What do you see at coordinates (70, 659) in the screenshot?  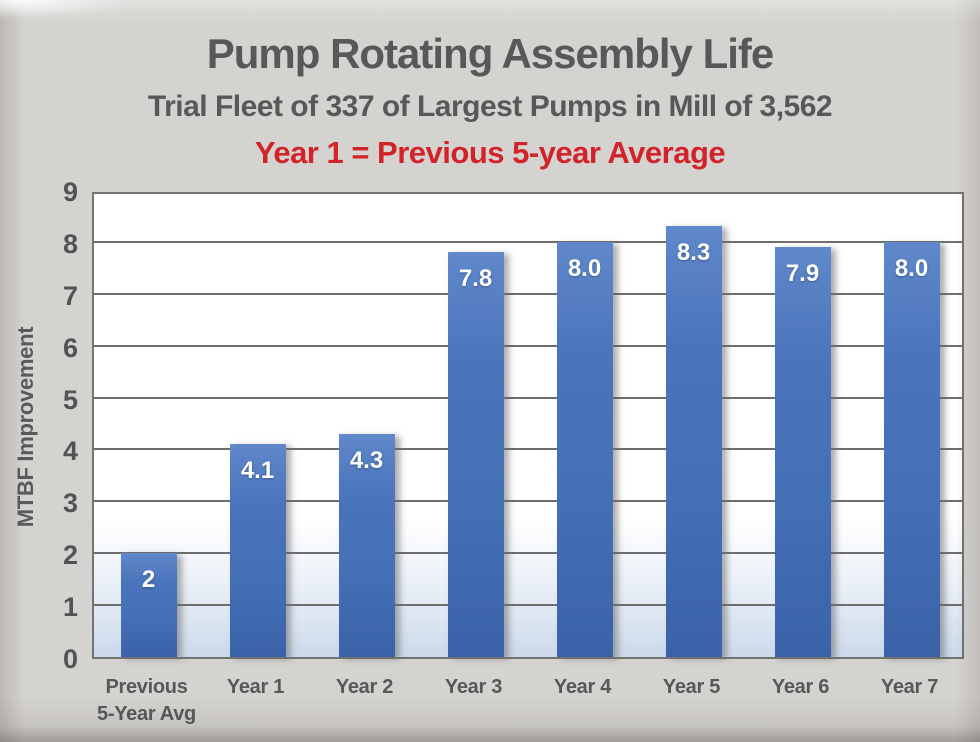 I see `y-tick-label: 0` at bounding box center [70, 659].